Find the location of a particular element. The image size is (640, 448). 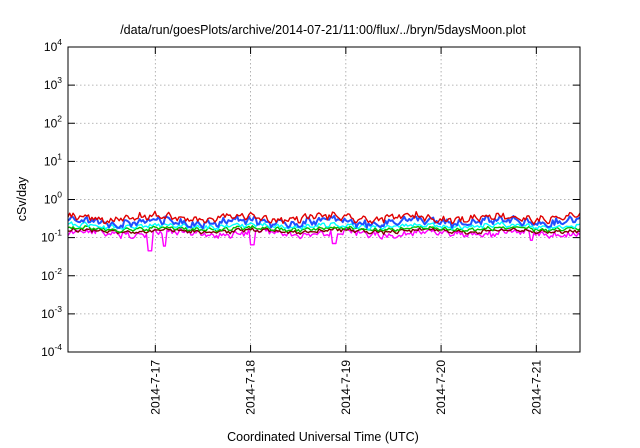

y-axis-label: cSv/day is located at coordinates (22, 198).